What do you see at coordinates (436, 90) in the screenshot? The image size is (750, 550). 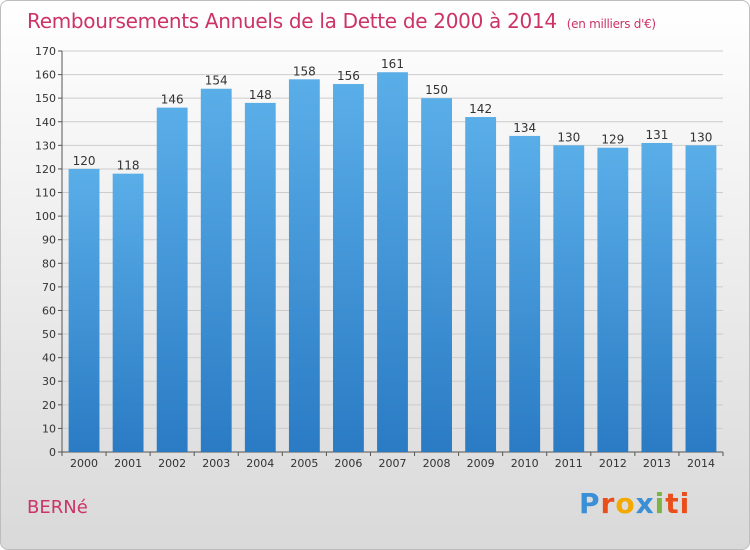 I see `data-label-2008: 150` at bounding box center [436, 90].